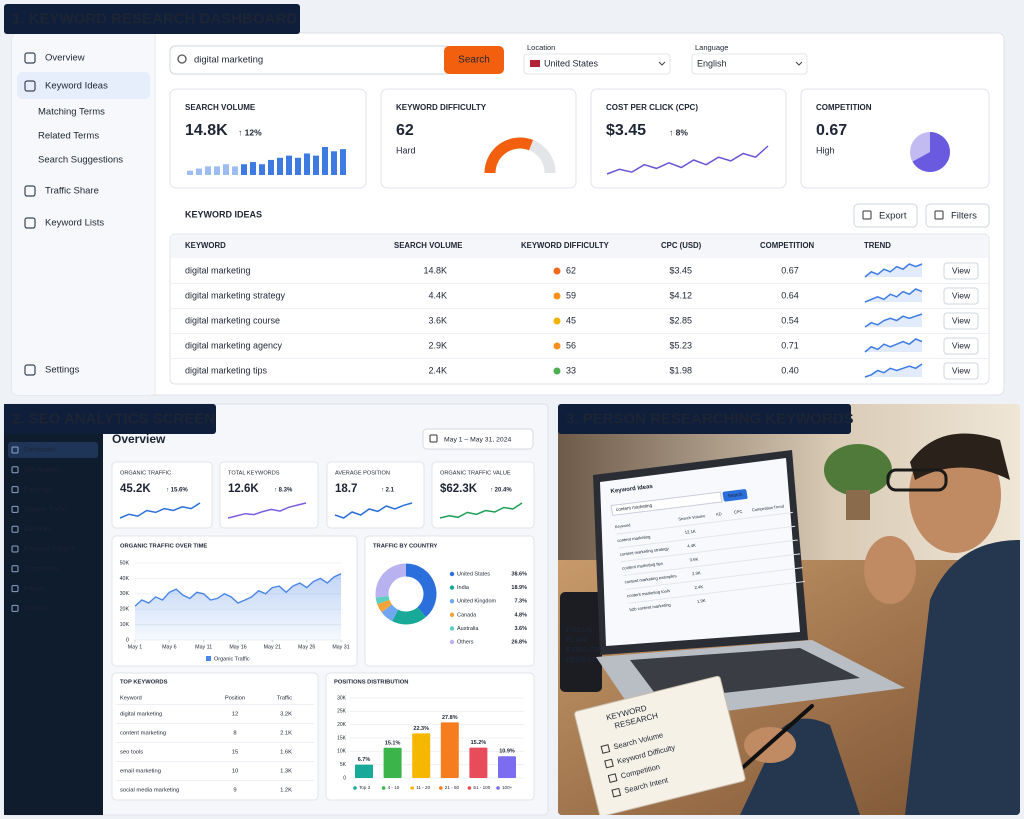 The width and height of the screenshot is (1024, 819). Describe the element at coordinates (226, 370) in the screenshot. I see `keyword-cell: digital marketing tips` at that location.